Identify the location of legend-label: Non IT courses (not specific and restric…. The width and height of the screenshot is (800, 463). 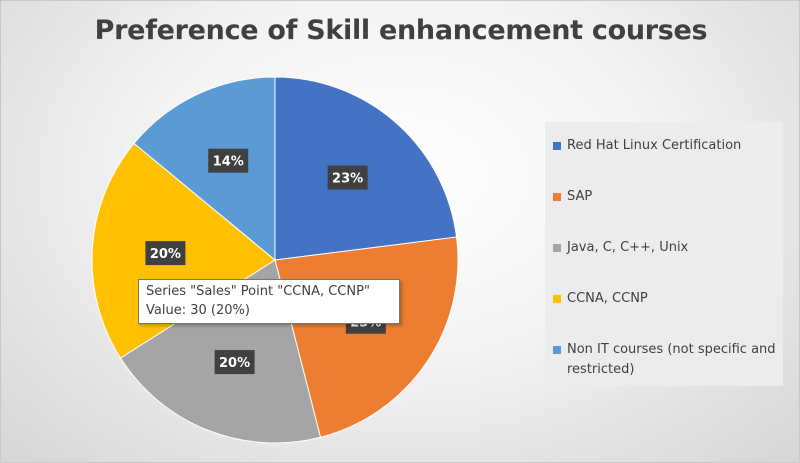
(671, 359).